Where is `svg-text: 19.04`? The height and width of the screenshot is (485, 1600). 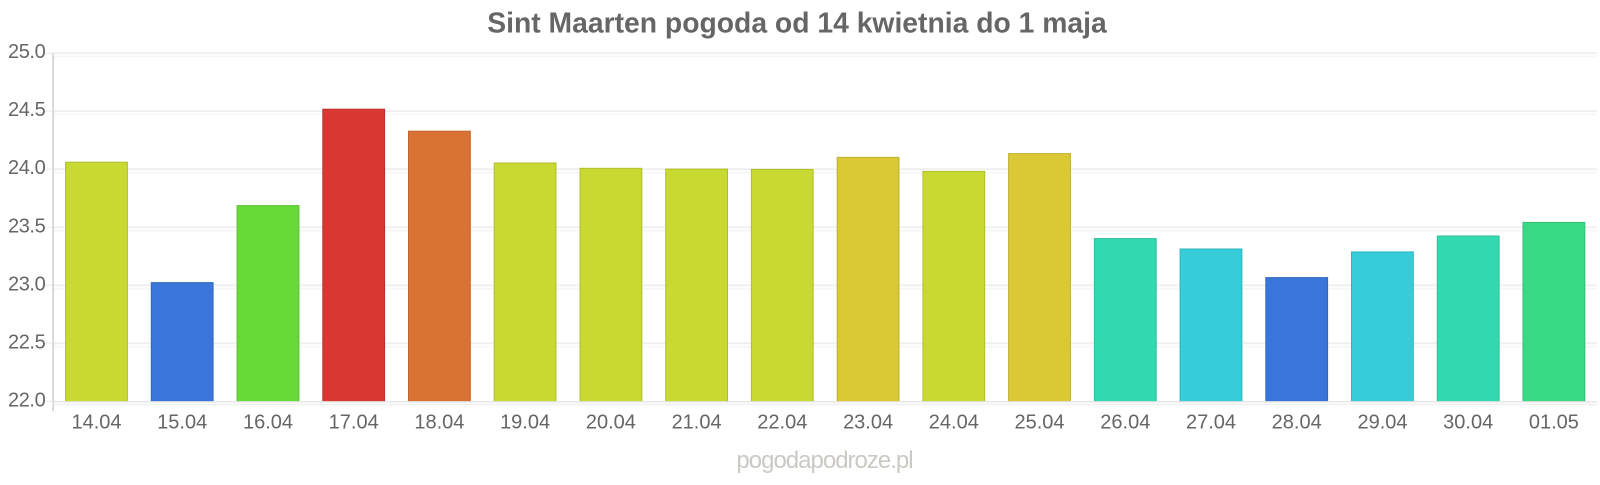
svg-text: 19.04 is located at coordinates (525, 423).